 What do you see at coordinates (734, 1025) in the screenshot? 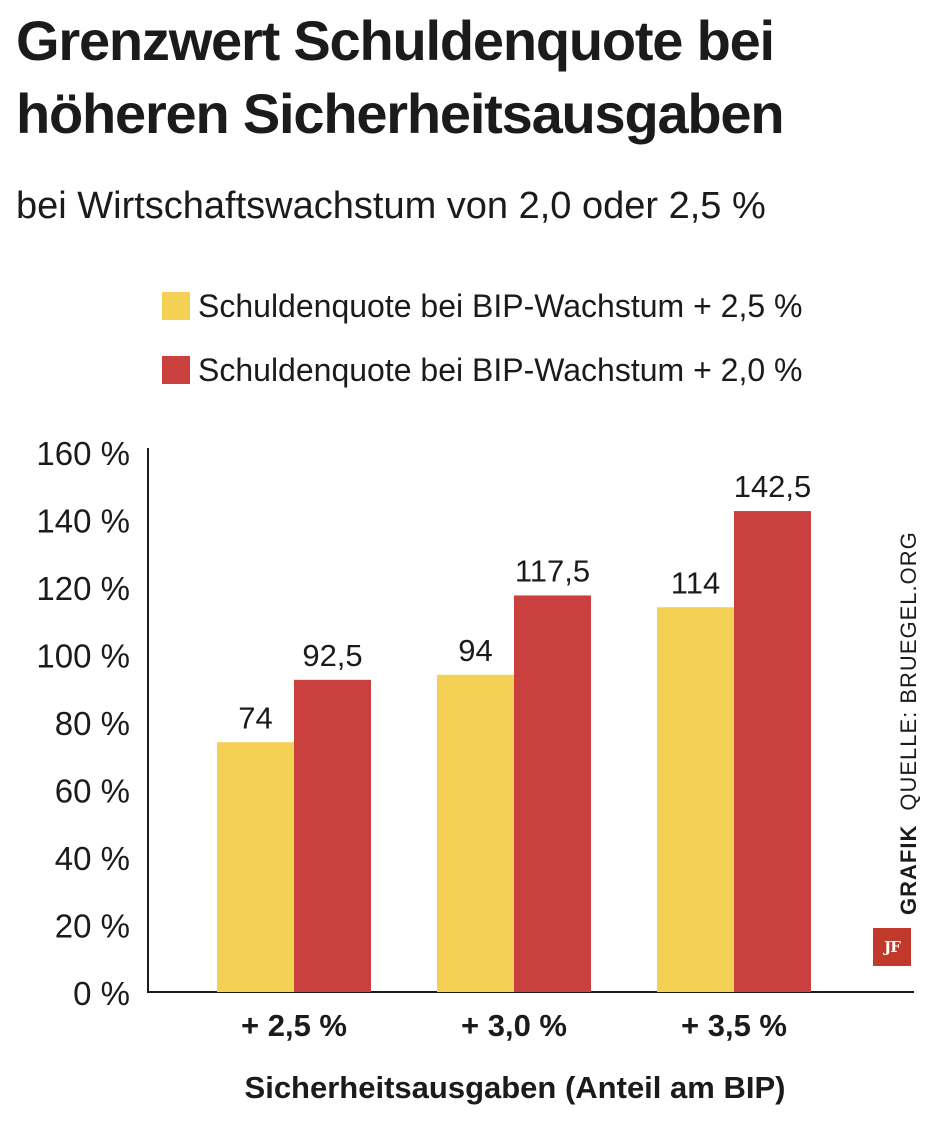
I see `x-tick-label: + 3,5 %` at bounding box center [734, 1025].